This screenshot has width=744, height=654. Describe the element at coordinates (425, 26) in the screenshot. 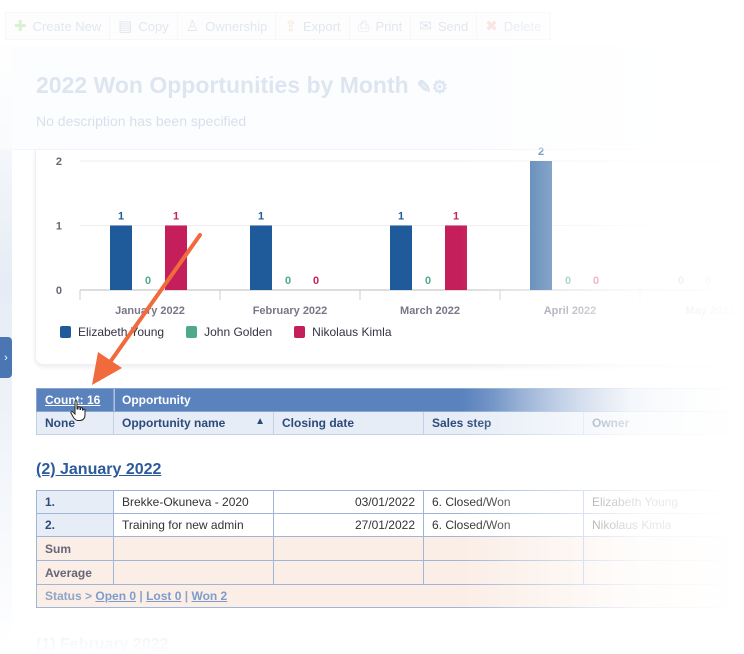

I see `mail-icon: ✉` at that location.